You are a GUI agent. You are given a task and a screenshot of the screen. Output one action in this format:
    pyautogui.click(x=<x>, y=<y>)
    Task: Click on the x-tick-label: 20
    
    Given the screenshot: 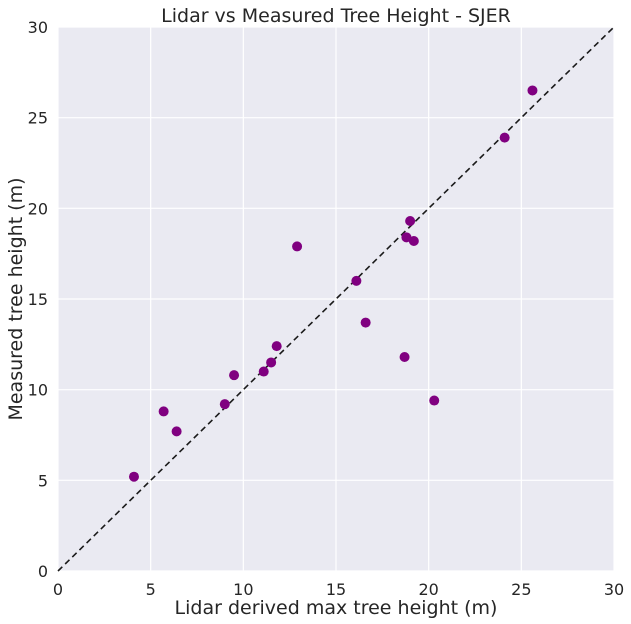 What is the action you would take?
    pyautogui.click(x=428, y=589)
    